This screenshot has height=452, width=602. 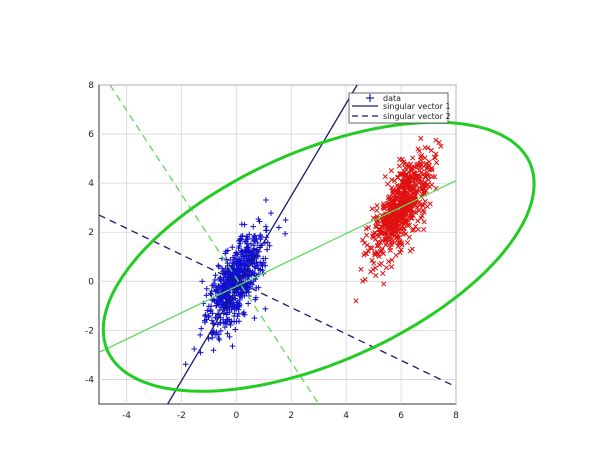 I want to click on x-tick-label: -2, so click(x=181, y=416).